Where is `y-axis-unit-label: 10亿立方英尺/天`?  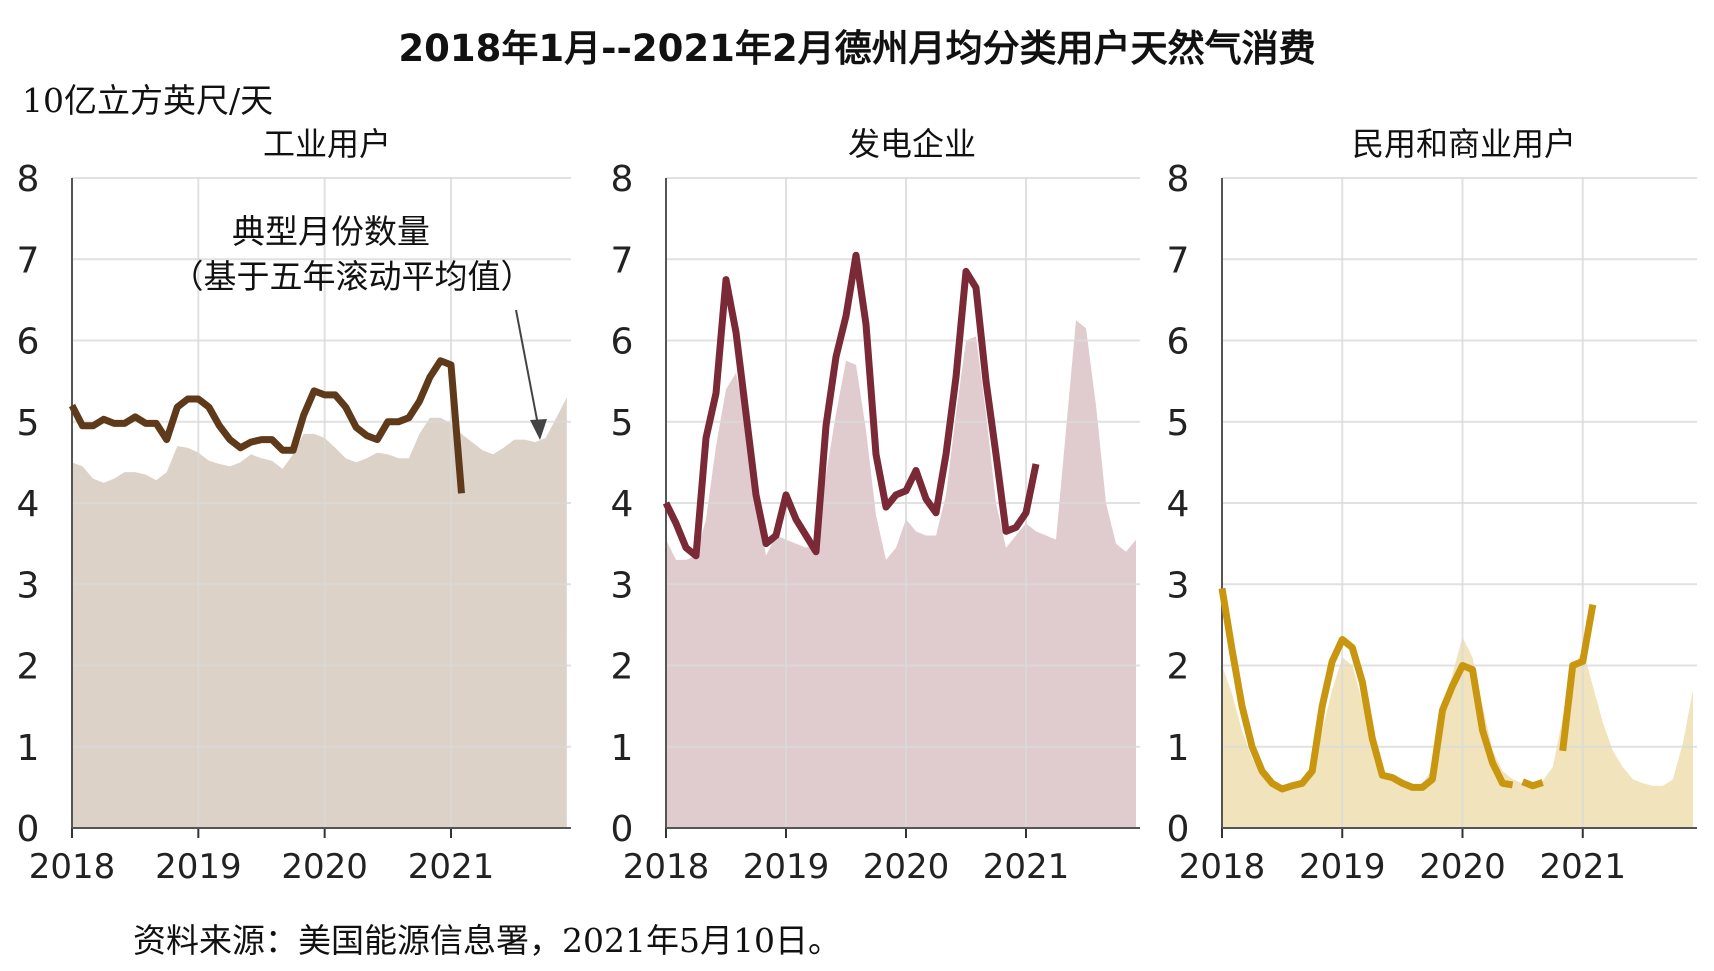
y-axis-unit-label: 10亿立方英尺/天 is located at coordinates (148, 100).